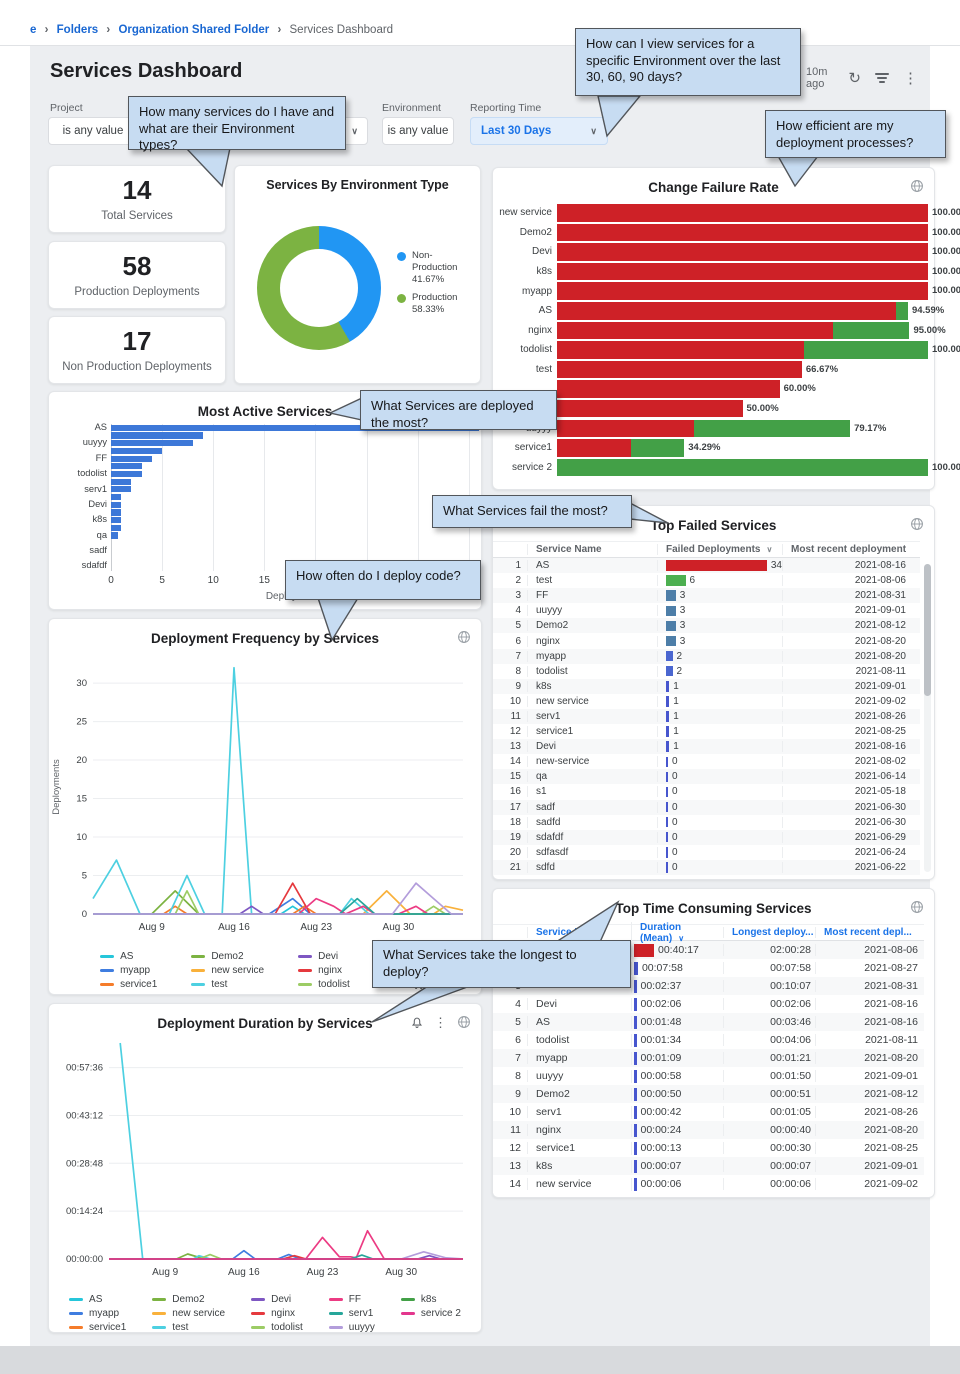 The image size is (960, 1374). I want to click on table-row: 10 serv1 00:00:42 00:01:05 2021-08-26, so click(708, 1112).